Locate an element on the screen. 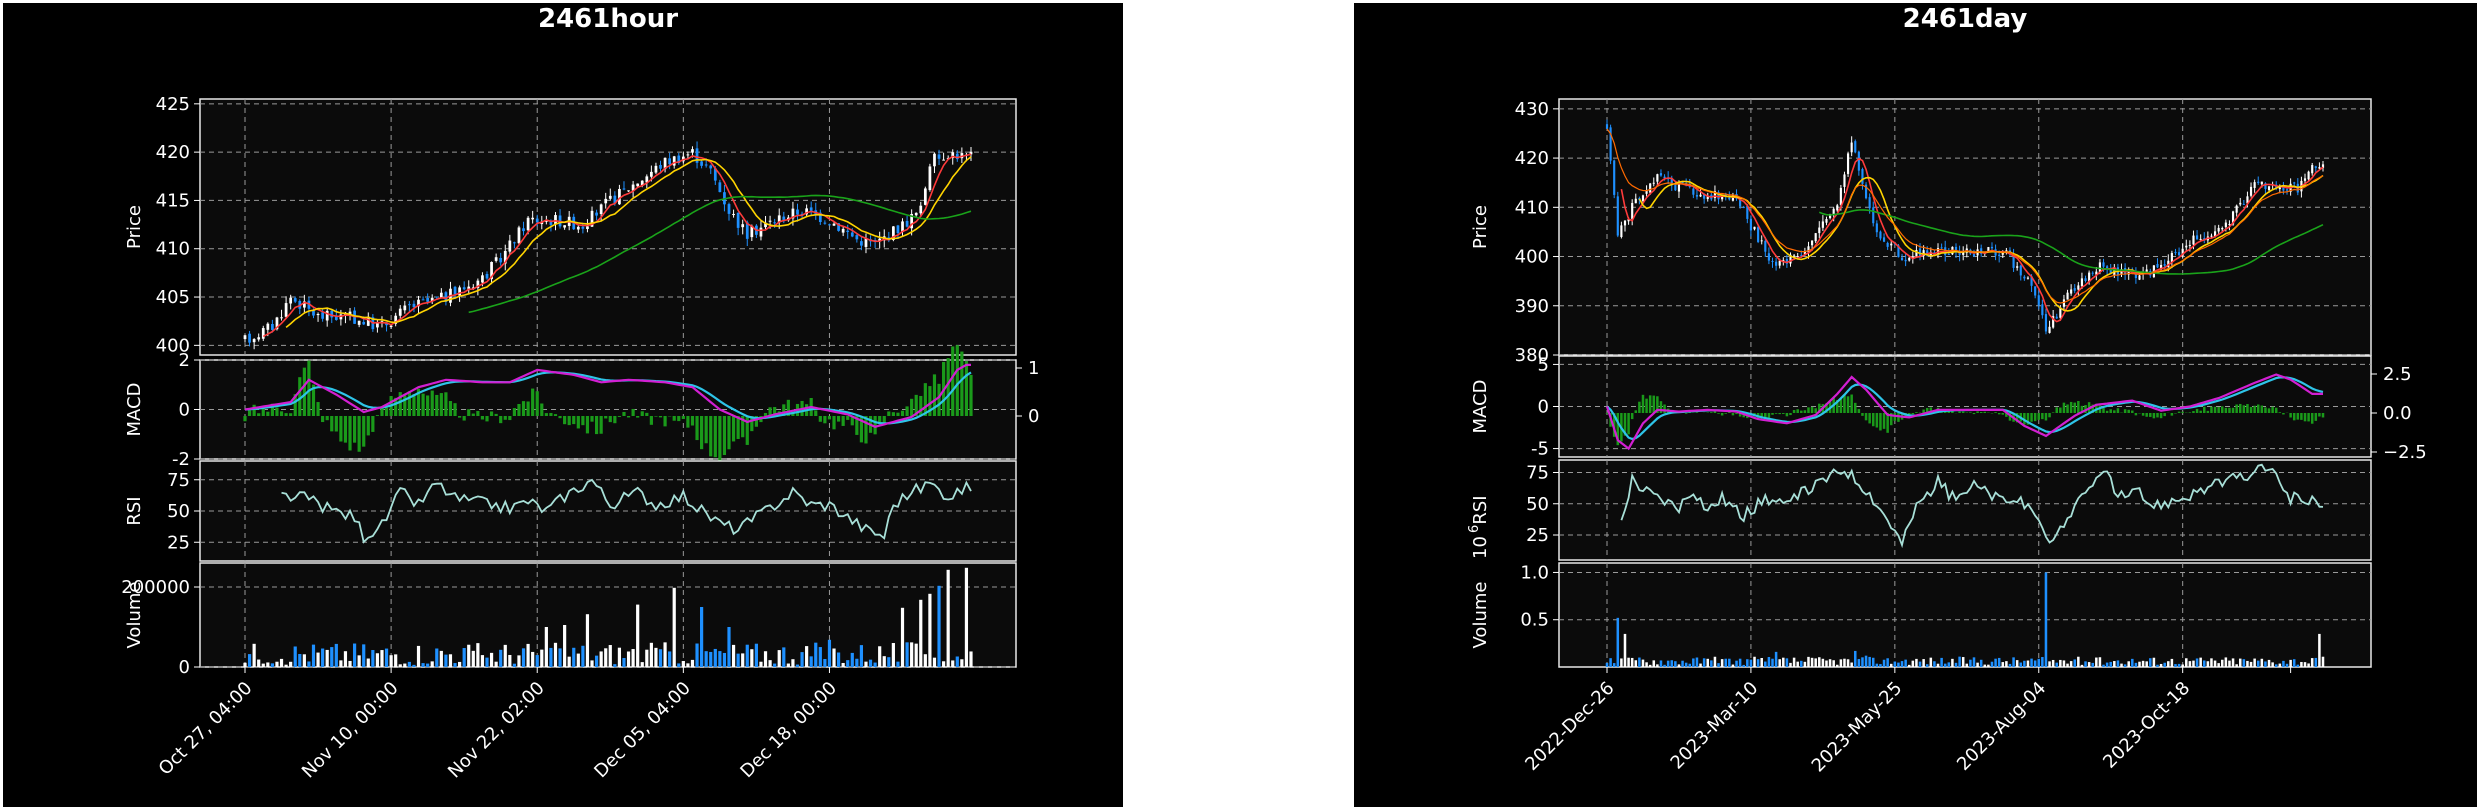 The image size is (2480, 810). y-tick-label: 410 is located at coordinates (173, 249).